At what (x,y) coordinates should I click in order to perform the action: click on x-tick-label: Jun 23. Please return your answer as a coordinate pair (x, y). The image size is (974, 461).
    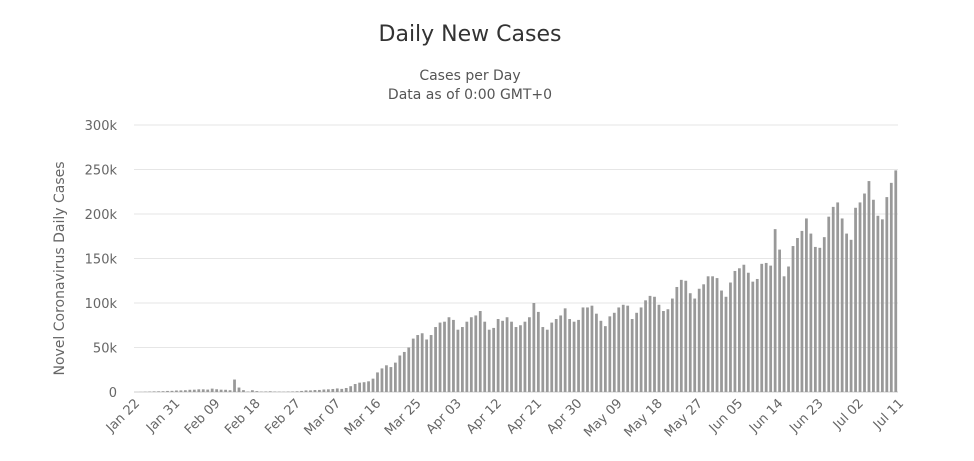
    Looking at the image, I should click on (806, 416).